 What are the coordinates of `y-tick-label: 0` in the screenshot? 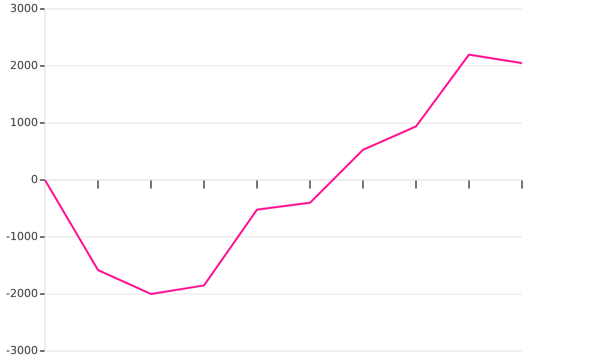 It's located at (34, 179).